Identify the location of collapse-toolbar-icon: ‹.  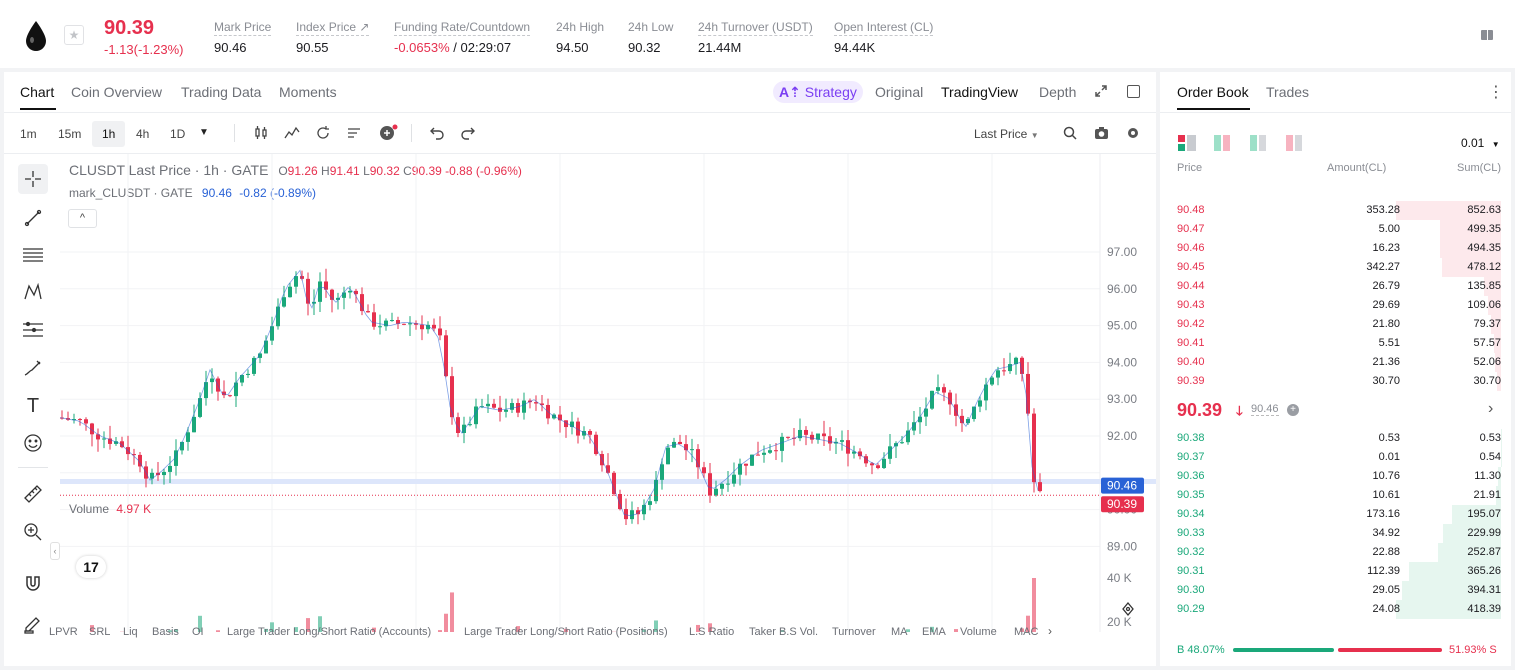
(55, 551).